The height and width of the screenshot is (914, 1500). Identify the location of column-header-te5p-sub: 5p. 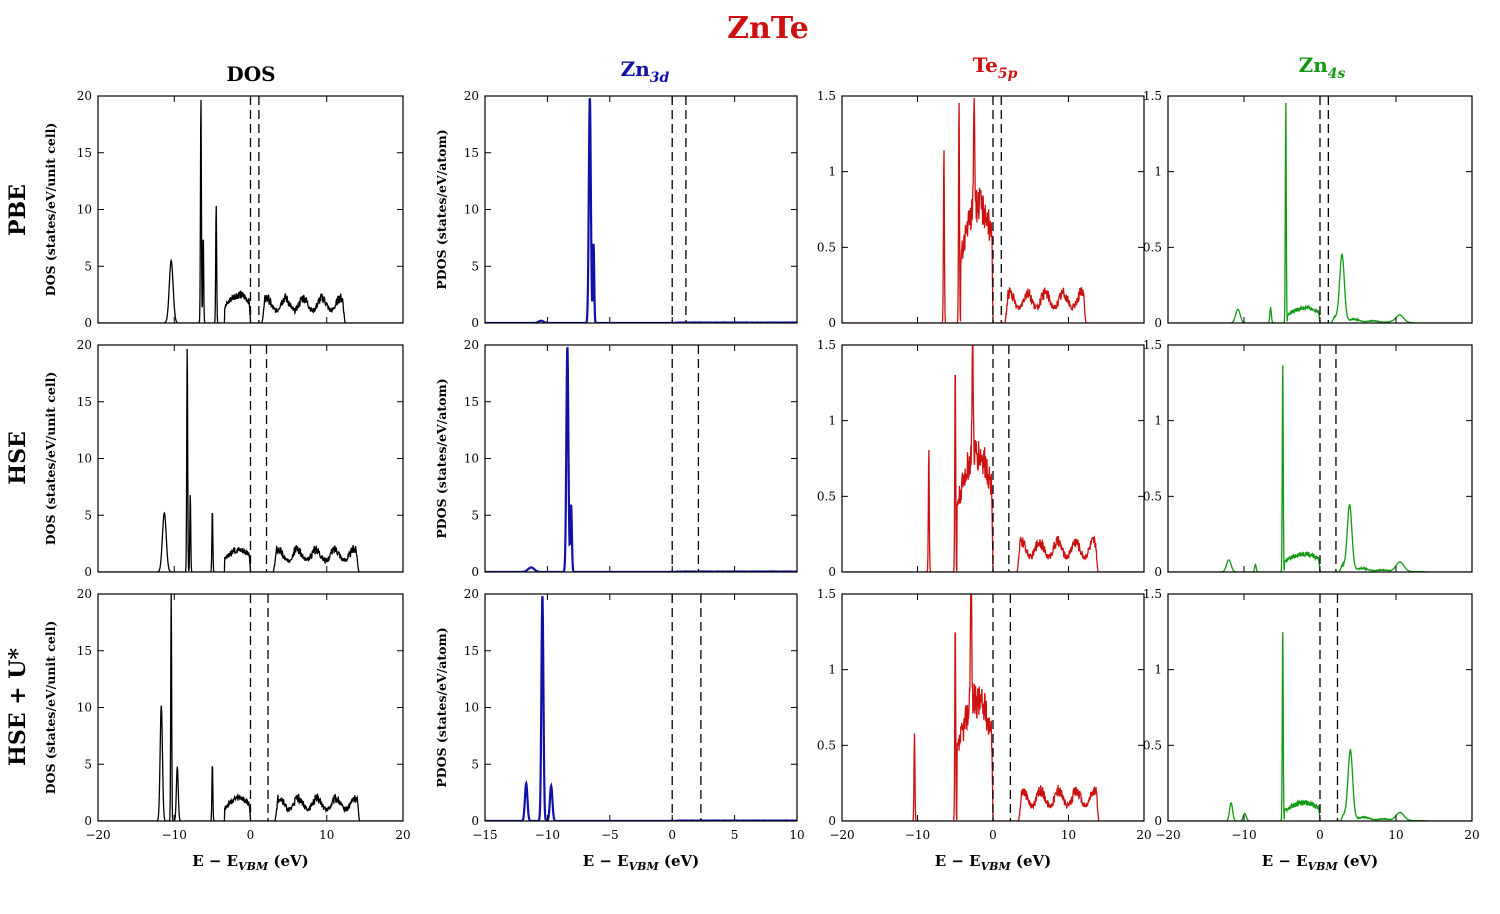
(1008, 74).